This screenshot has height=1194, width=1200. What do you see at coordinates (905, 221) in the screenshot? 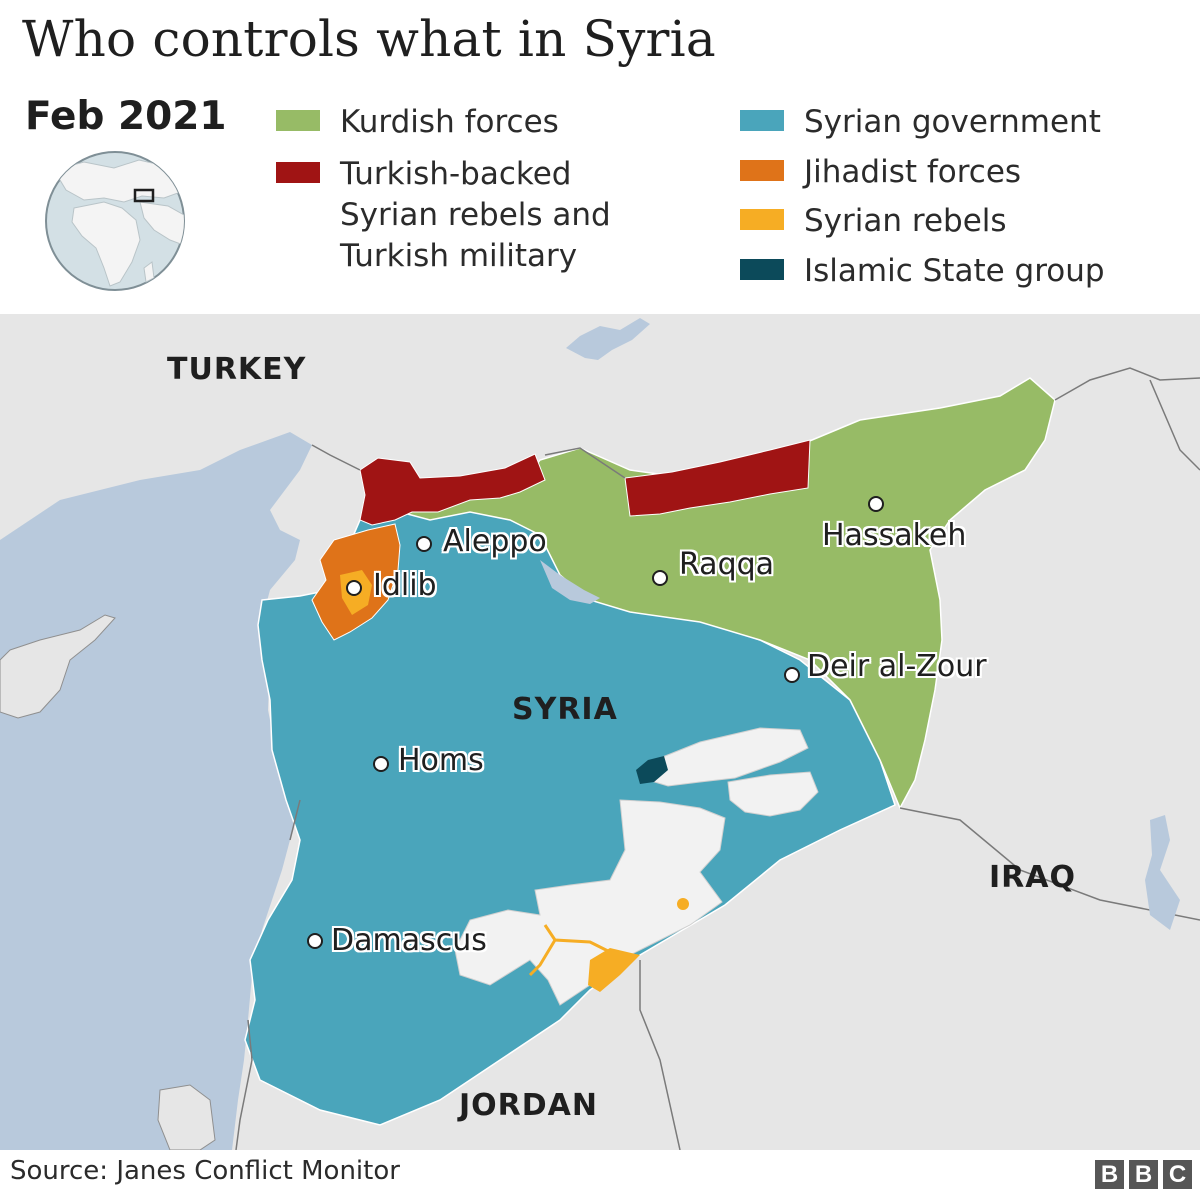
I see `legend-label: Syrian rebels` at bounding box center [905, 221].